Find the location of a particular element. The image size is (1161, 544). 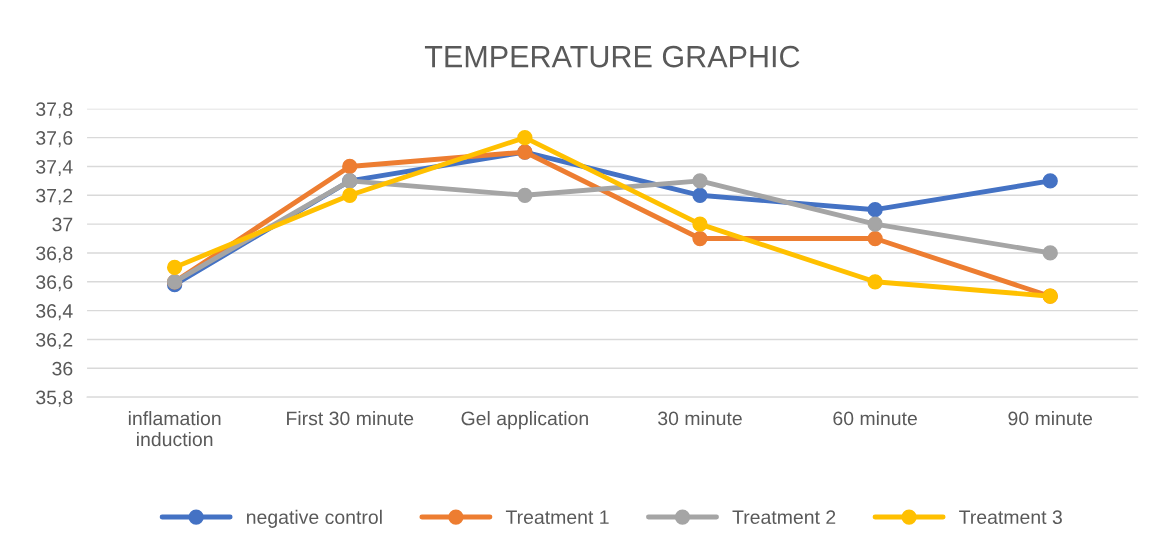

y-tick-label: 36,6 is located at coordinates (54, 283).